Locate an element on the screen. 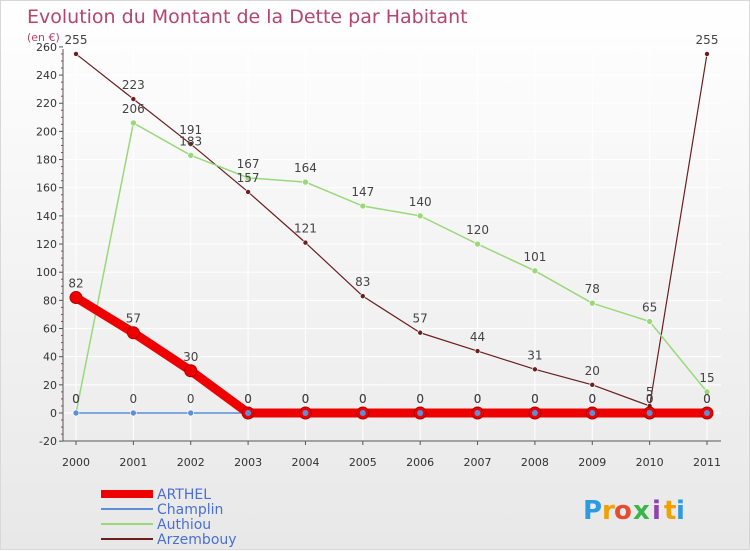 The width and height of the screenshot is (750, 551). data-label-arzembouy: 121 is located at coordinates (305, 229).